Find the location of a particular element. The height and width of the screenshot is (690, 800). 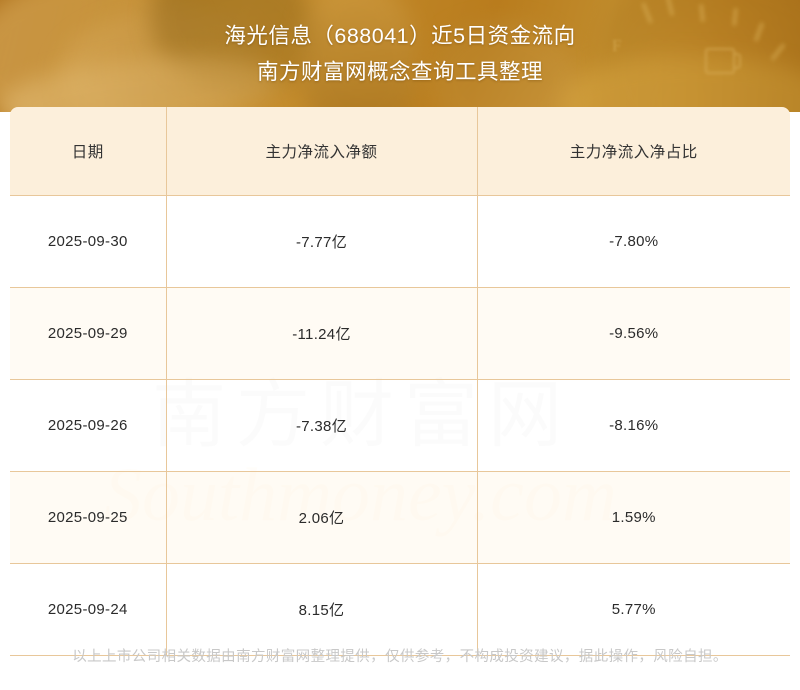

banner-title-block: 海光信息（688041）近5日资金流向 南方财富网概念查询工具整理 is located at coordinates (400, 43).